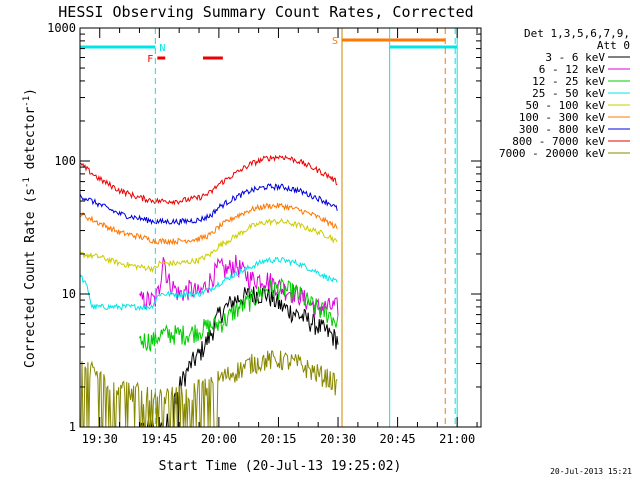 Image resolution: width=640 pixels, height=480 pixels. I want to click on legend-title-line-2: Att 0, so click(613, 45).